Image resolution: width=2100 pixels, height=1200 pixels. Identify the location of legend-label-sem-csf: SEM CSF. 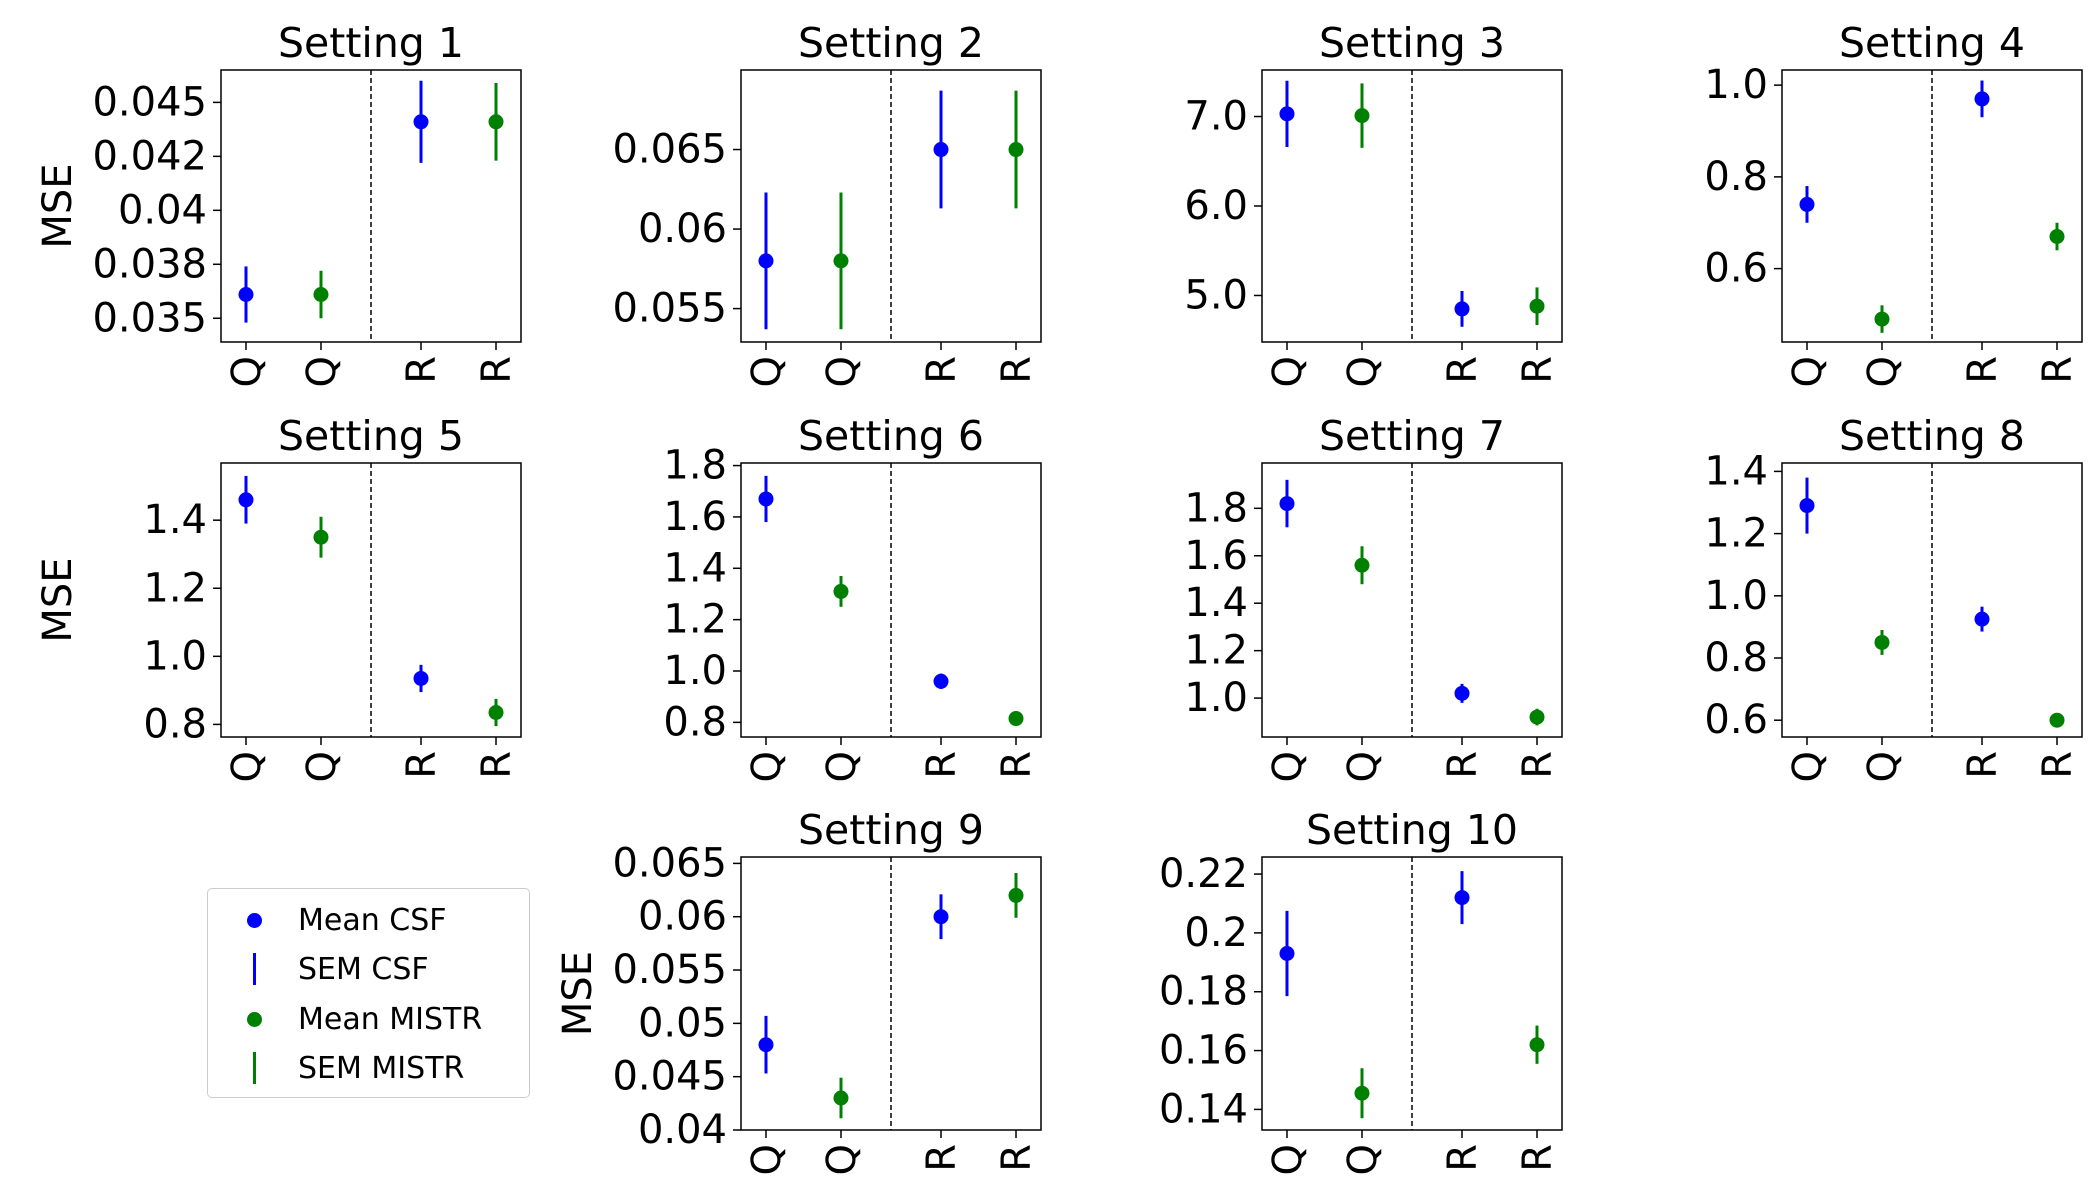
(363, 969).